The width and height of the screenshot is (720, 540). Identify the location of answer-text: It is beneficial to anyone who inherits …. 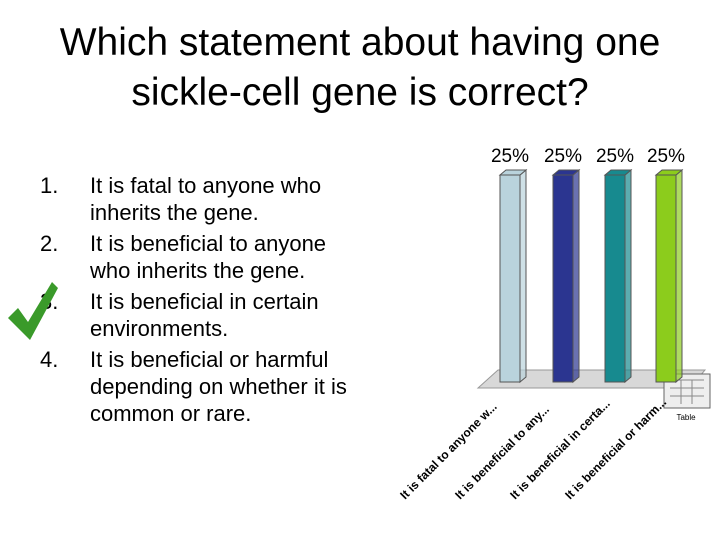
(208, 257).